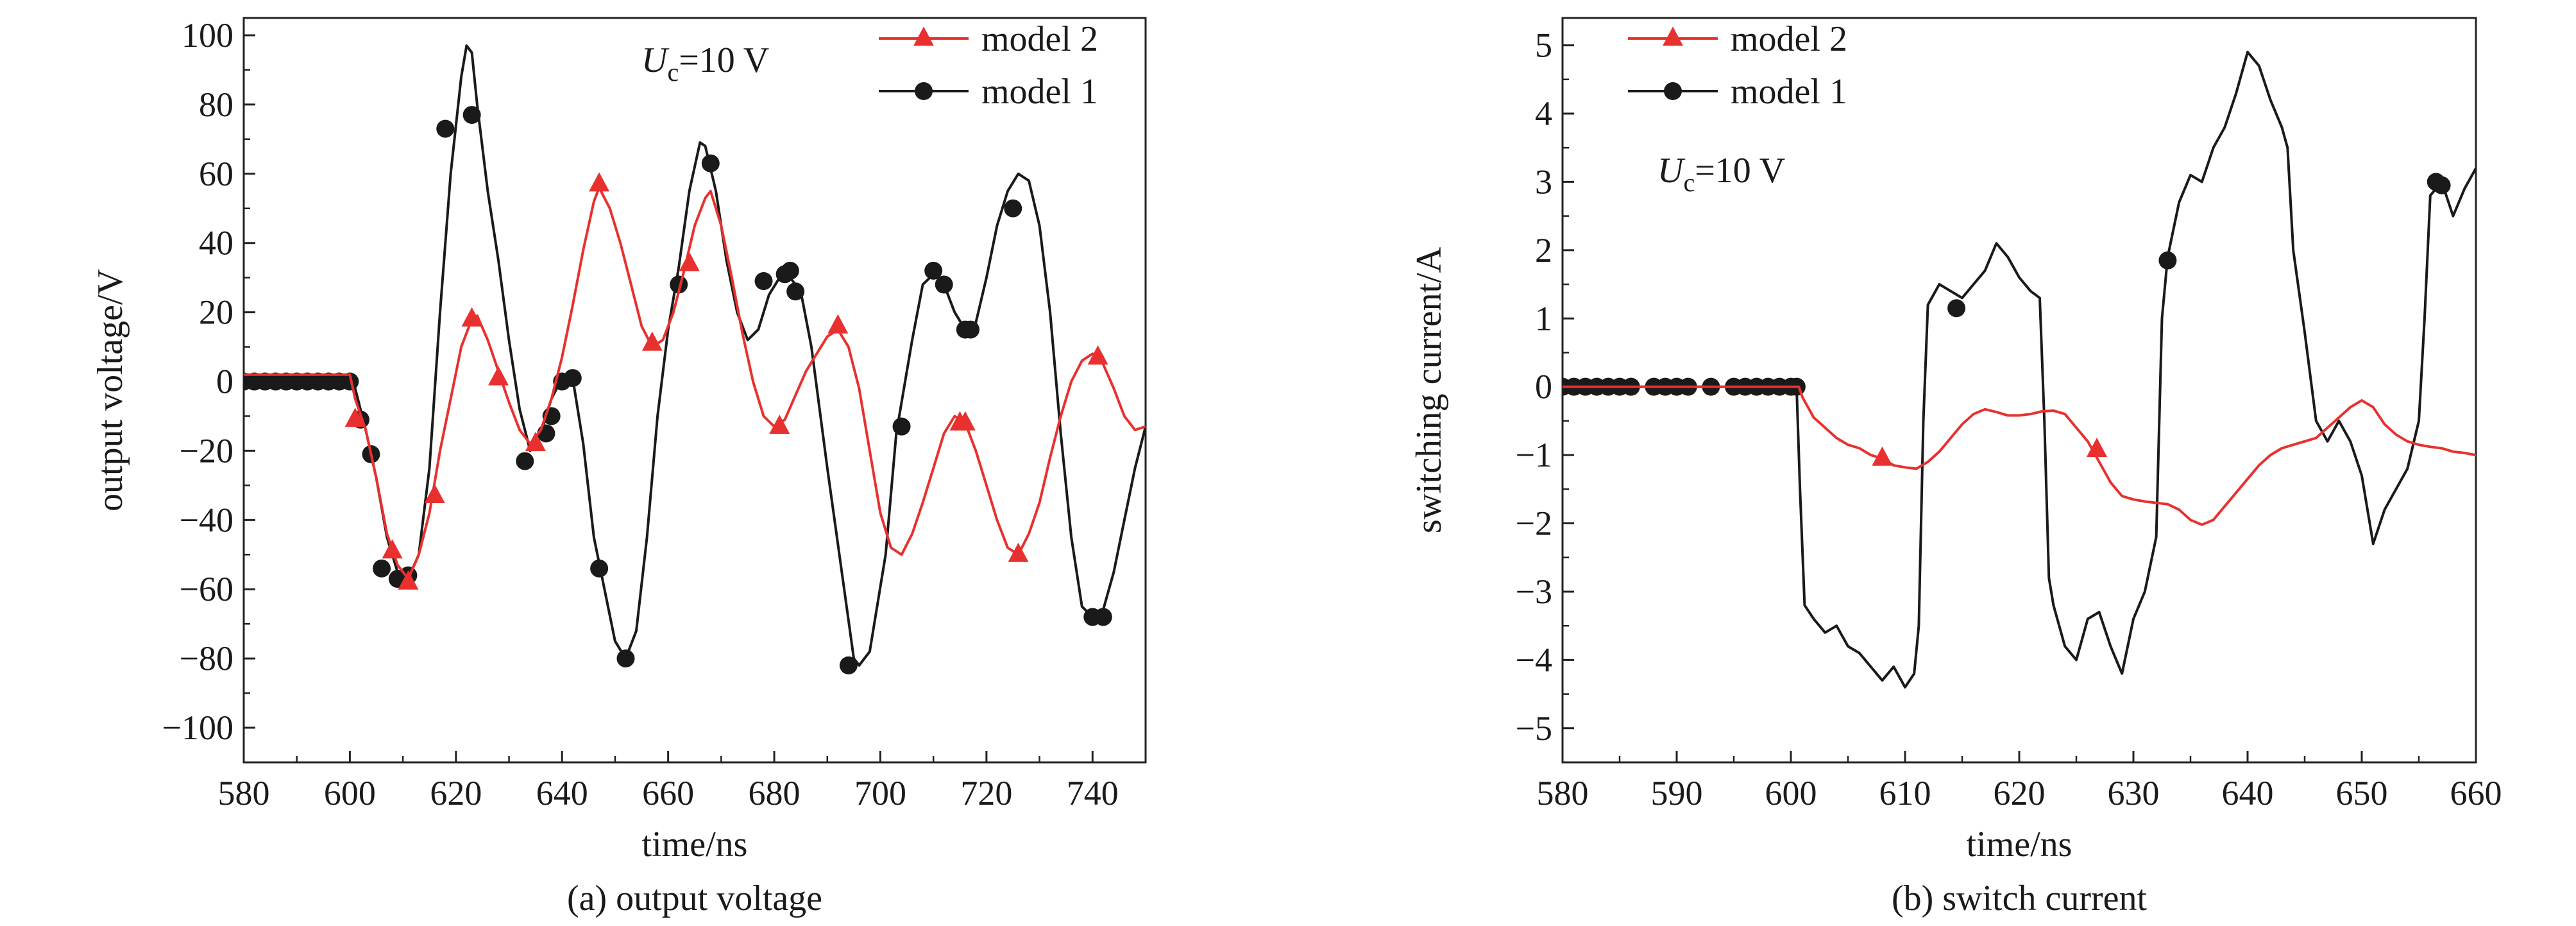 The height and width of the screenshot is (926, 2576). What do you see at coordinates (1543, 181) in the screenshot?
I see `y-tick-label: 3` at bounding box center [1543, 181].